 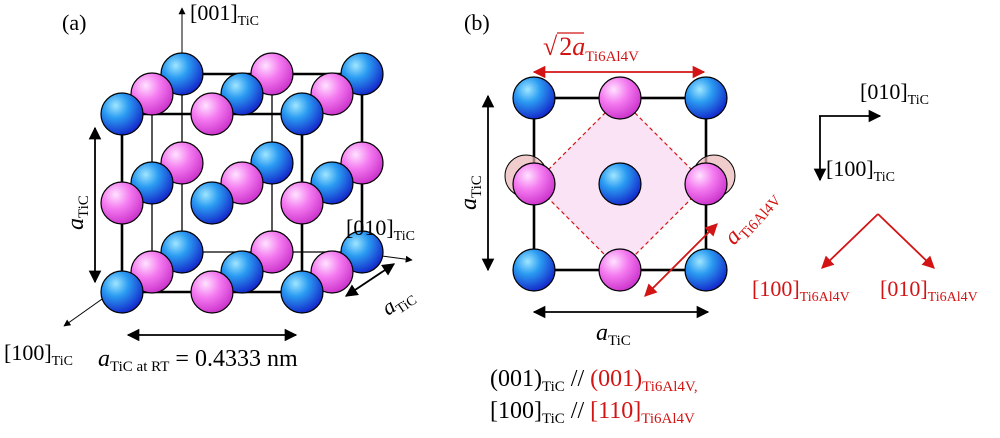 What do you see at coordinates (470, 192) in the screenshot?
I see `dim-tic-left-label: aTiC` at bounding box center [470, 192].